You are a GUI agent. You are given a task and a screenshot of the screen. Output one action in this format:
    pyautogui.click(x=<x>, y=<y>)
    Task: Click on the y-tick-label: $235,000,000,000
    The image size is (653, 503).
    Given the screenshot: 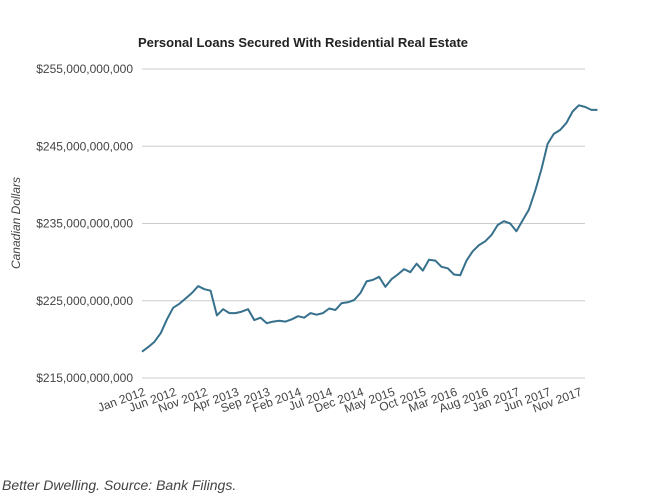 What is the action you would take?
    pyautogui.click(x=84, y=224)
    